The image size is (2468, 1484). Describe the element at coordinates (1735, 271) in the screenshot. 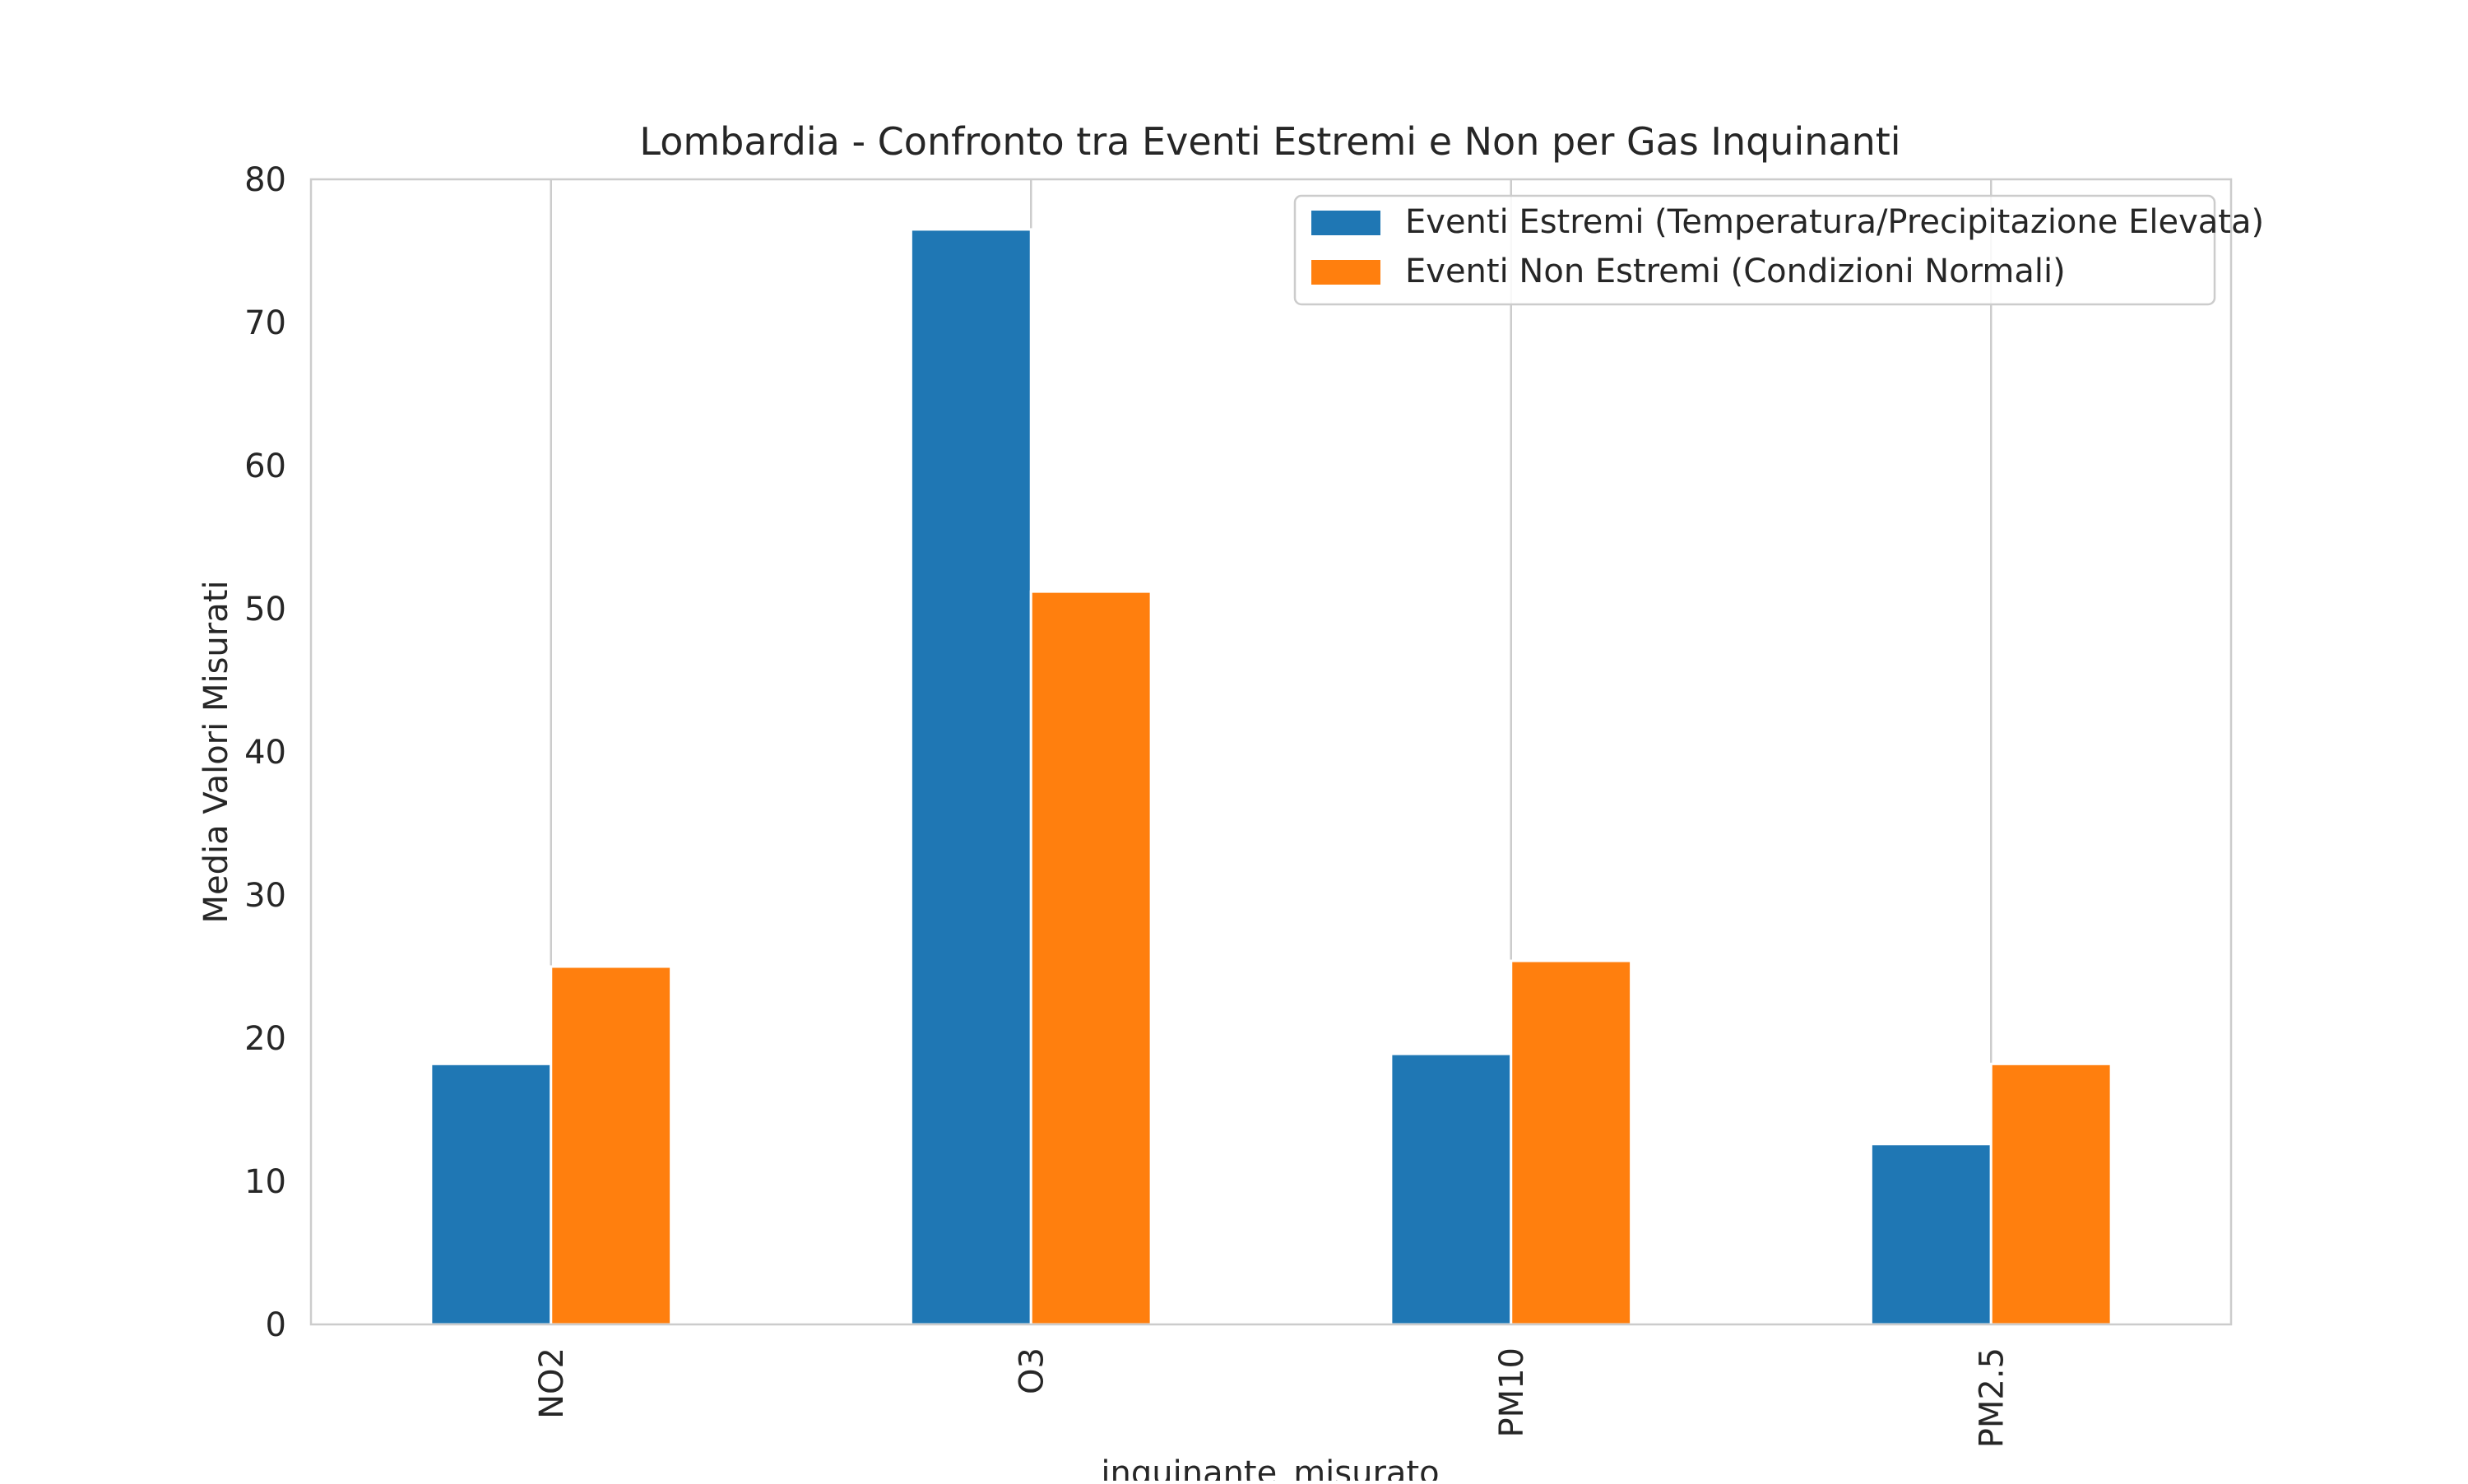

I see `legend-label: Eventi Non Estremi (Condizioni Normali)` at that location.